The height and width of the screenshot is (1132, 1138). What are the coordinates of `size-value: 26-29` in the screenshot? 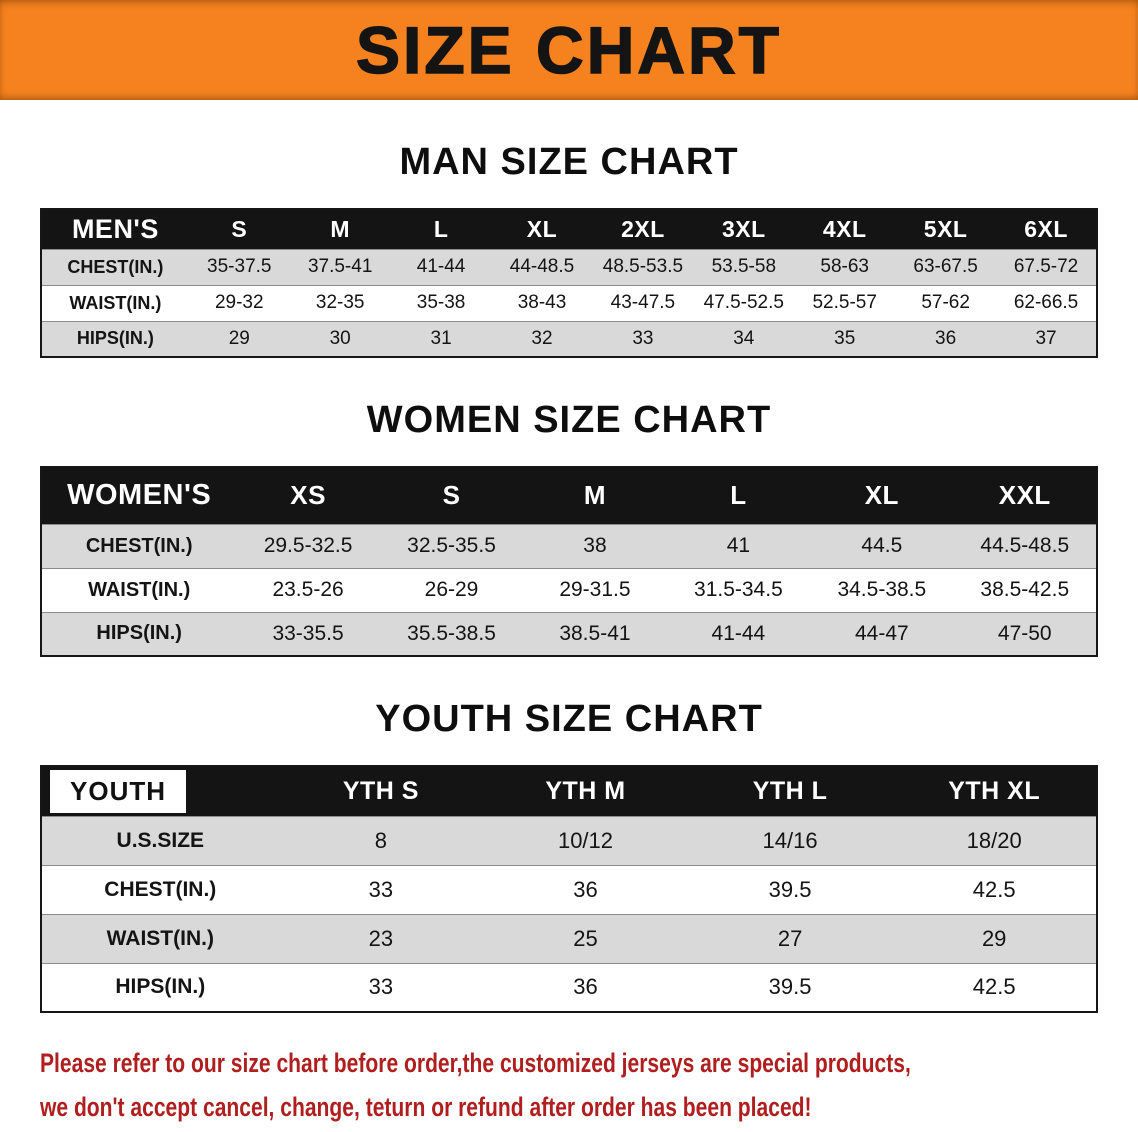 It's located at (451, 589).